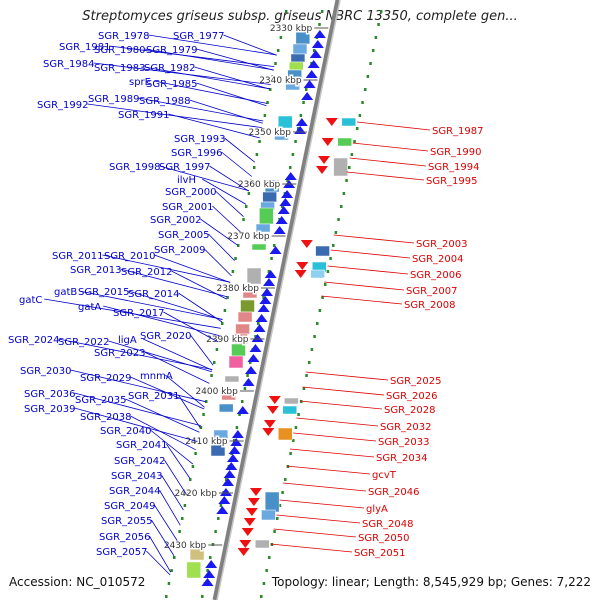 The height and width of the screenshot is (600, 600). Describe the element at coordinates (50, 394) in the screenshot. I see `left-gene-label: SGR_2036` at that location.